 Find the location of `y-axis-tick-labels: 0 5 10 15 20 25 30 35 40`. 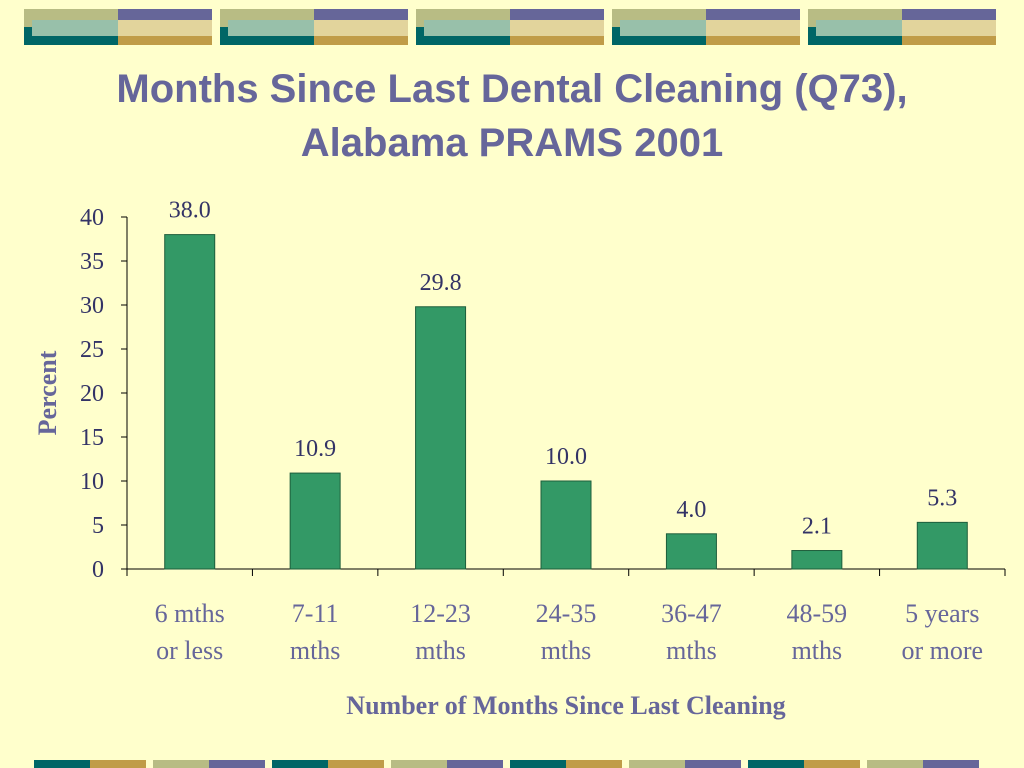

y-axis-tick-labels: 0 5 10 15 20 25 30 35 40 is located at coordinates (92, 394).